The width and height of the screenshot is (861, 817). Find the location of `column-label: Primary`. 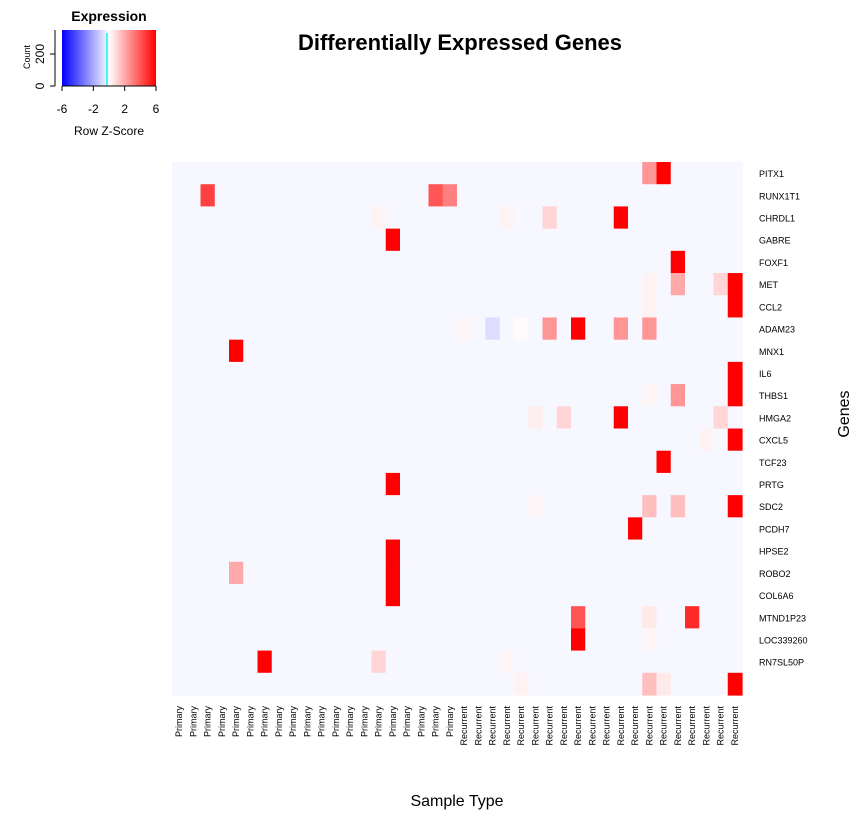

column-label: Primary is located at coordinates (222, 721).